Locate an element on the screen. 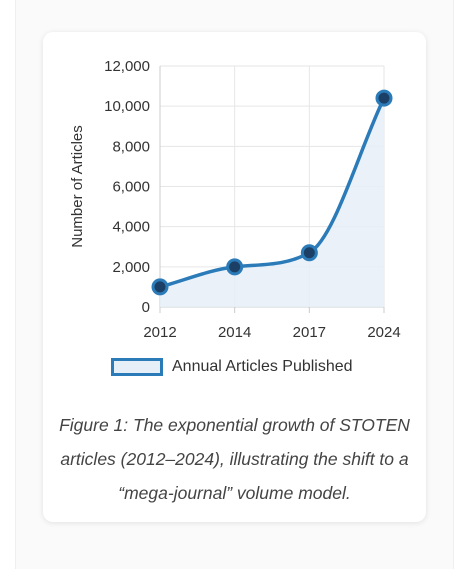 The height and width of the screenshot is (569, 467). x-tick-label: 2017 is located at coordinates (309, 332).